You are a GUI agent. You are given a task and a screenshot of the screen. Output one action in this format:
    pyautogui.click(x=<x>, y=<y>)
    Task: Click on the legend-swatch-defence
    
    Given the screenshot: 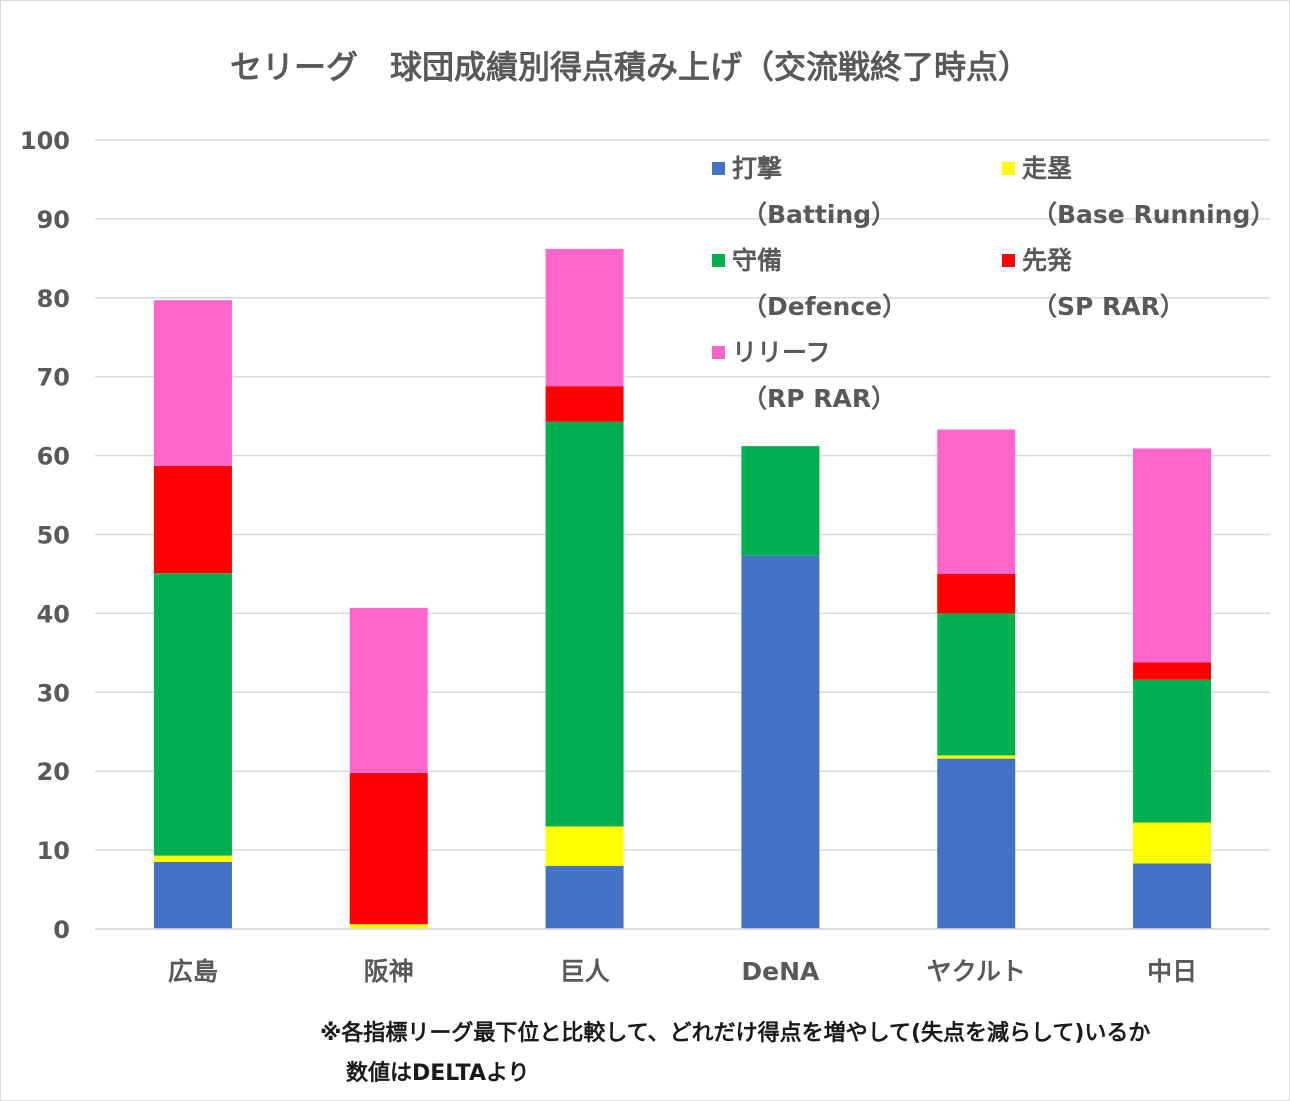 What is the action you would take?
    pyautogui.click(x=718, y=260)
    